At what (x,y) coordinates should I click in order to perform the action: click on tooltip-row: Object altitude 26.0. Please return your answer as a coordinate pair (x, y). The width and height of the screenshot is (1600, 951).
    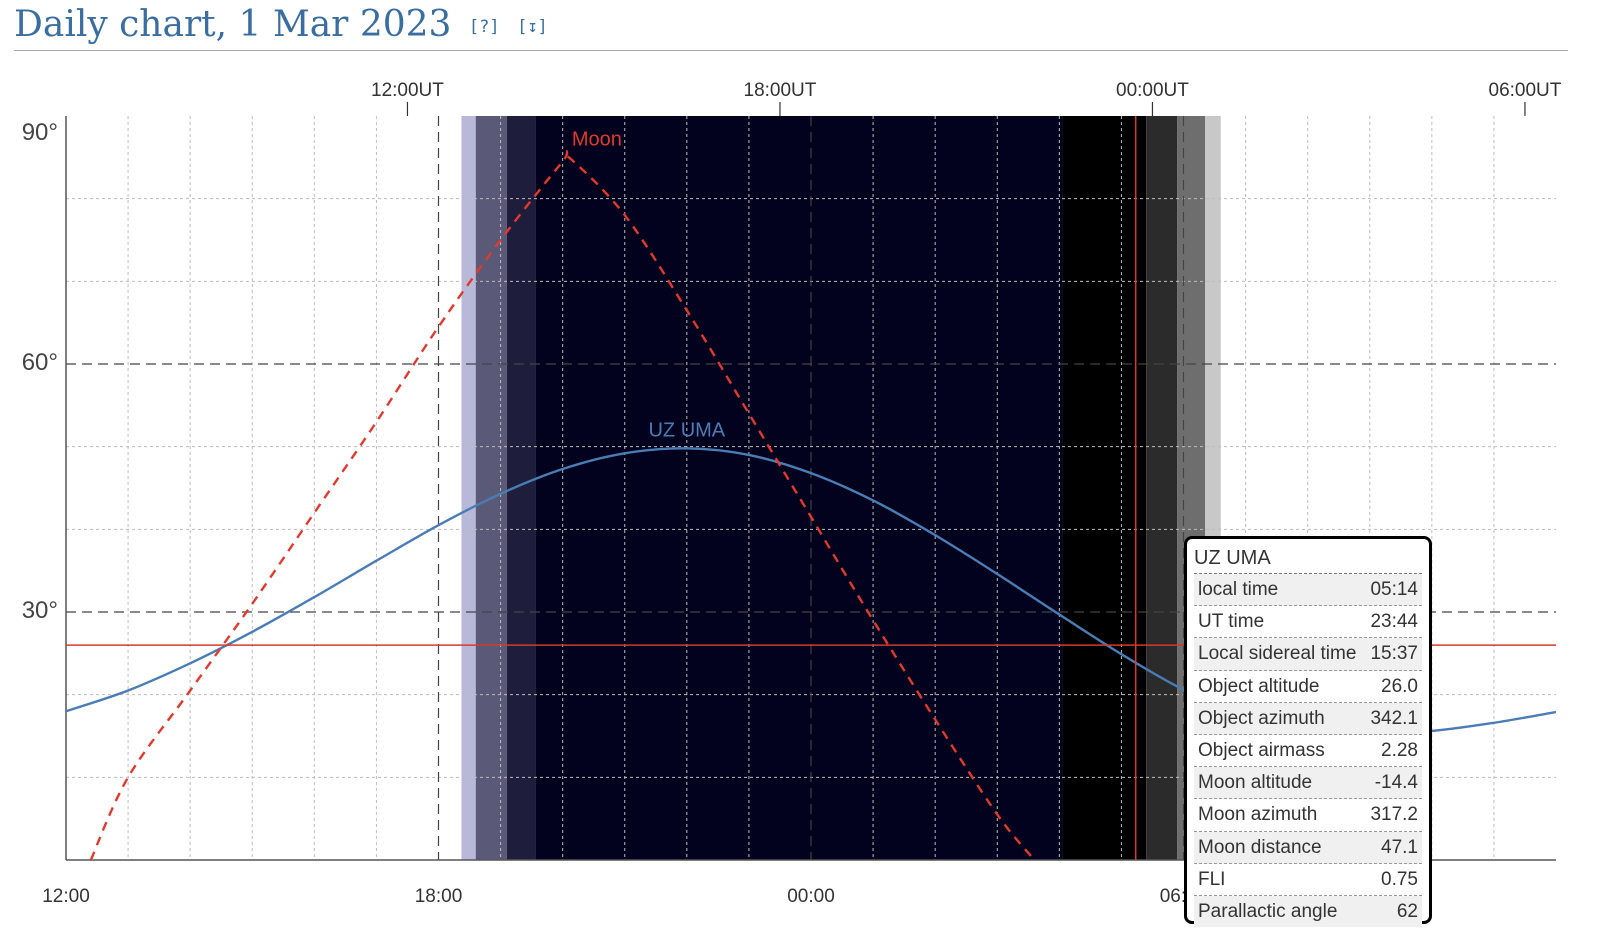
    Looking at the image, I should click on (1308, 687).